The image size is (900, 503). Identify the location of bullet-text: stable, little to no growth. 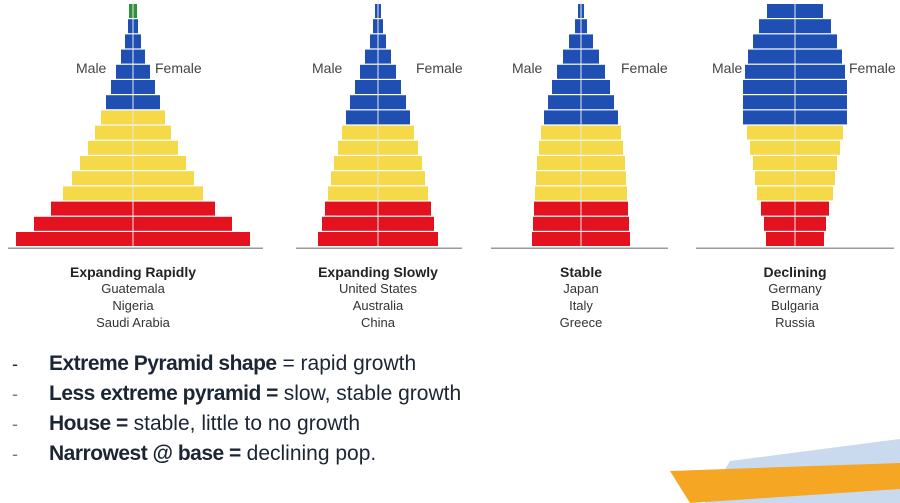
(244, 423).